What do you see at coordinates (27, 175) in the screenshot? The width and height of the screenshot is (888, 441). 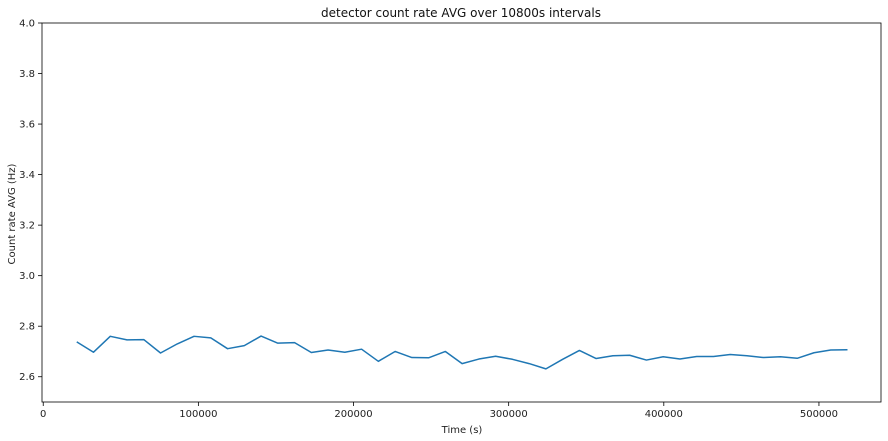 I see `y-tick-label: 3.4` at bounding box center [27, 175].